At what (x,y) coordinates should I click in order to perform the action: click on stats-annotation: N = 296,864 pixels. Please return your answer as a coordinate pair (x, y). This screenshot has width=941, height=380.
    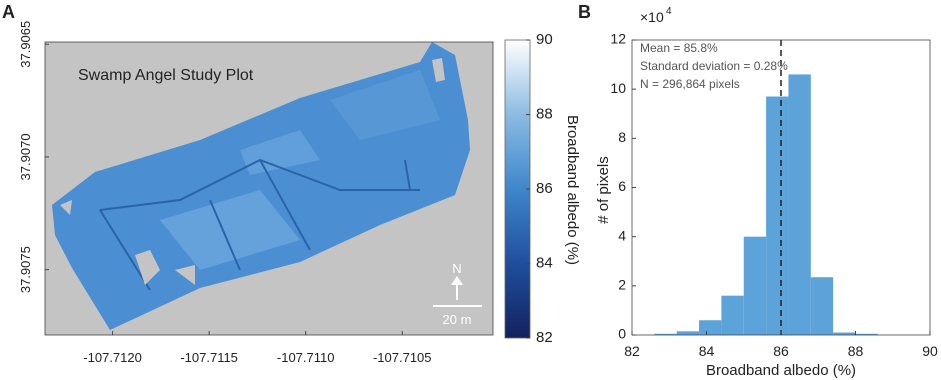
    Looking at the image, I should click on (690, 84).